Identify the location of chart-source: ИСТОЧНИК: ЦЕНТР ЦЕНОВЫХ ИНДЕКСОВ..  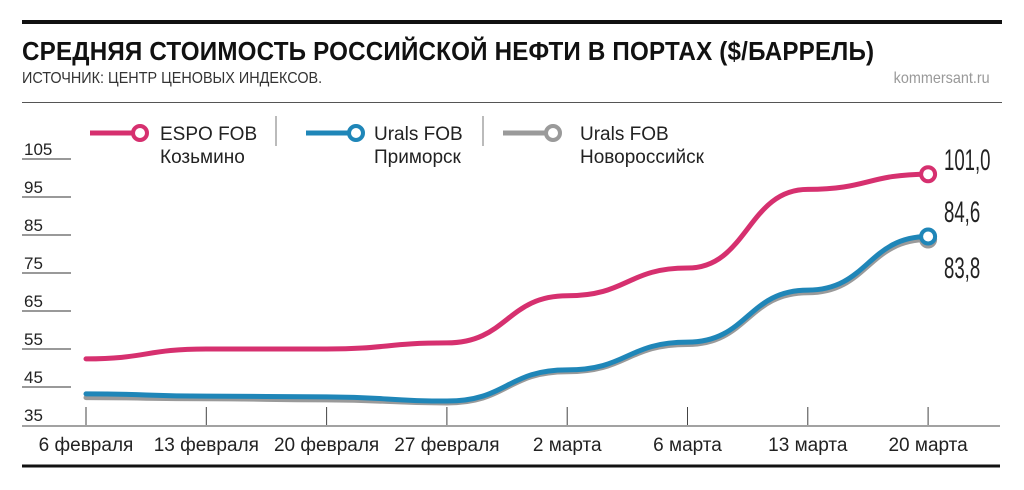
(172, 78).